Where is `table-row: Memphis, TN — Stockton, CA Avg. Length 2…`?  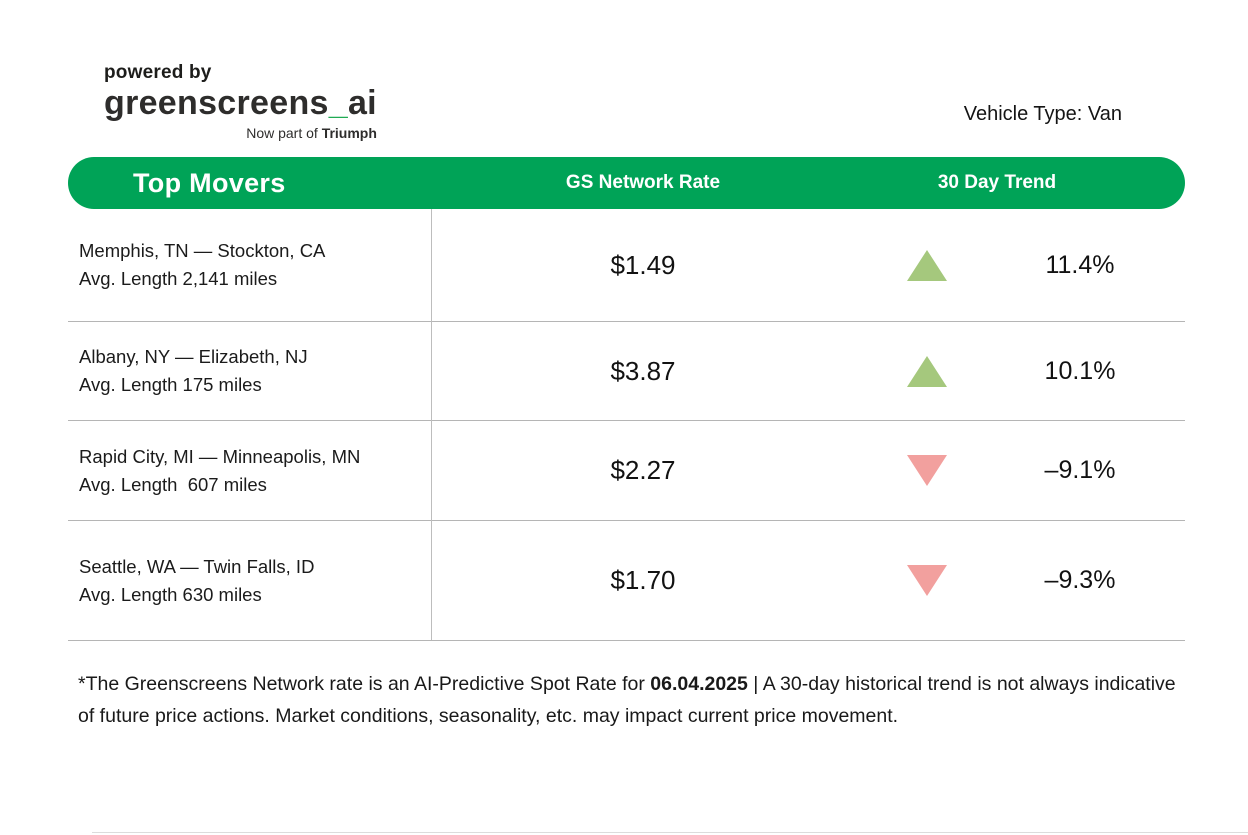 table-row: Memphis, TN — Stockton, CA Avg. Length 2… is located at coordinates (626, 265).